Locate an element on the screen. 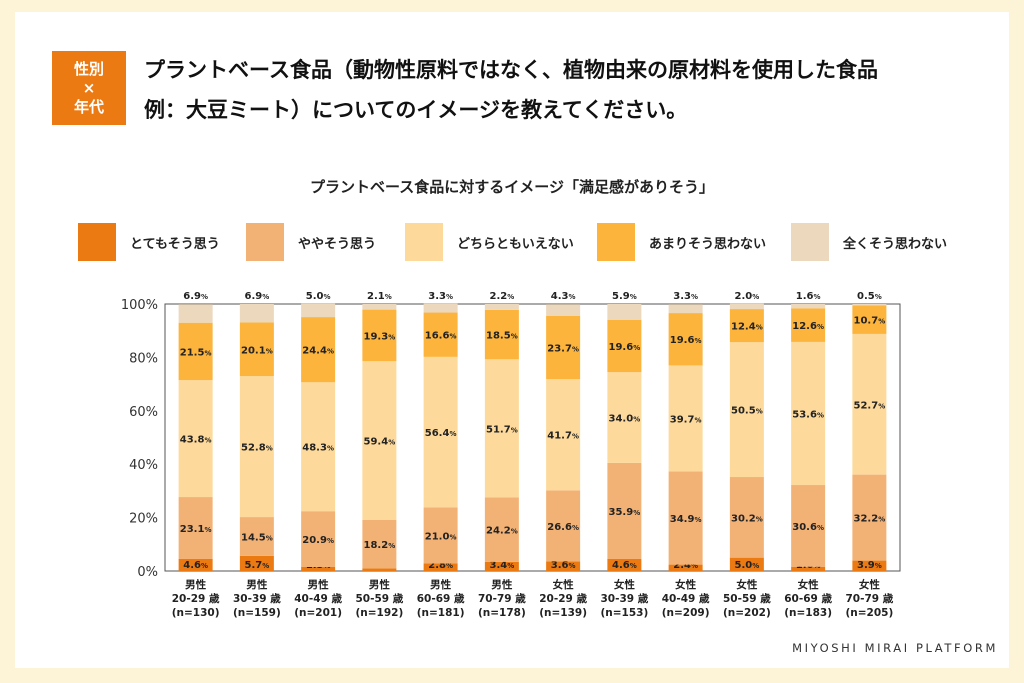 This screenshot has width=1024, height=683. legend-item-very: とてもそう思う is located at coordinates (149, 242).